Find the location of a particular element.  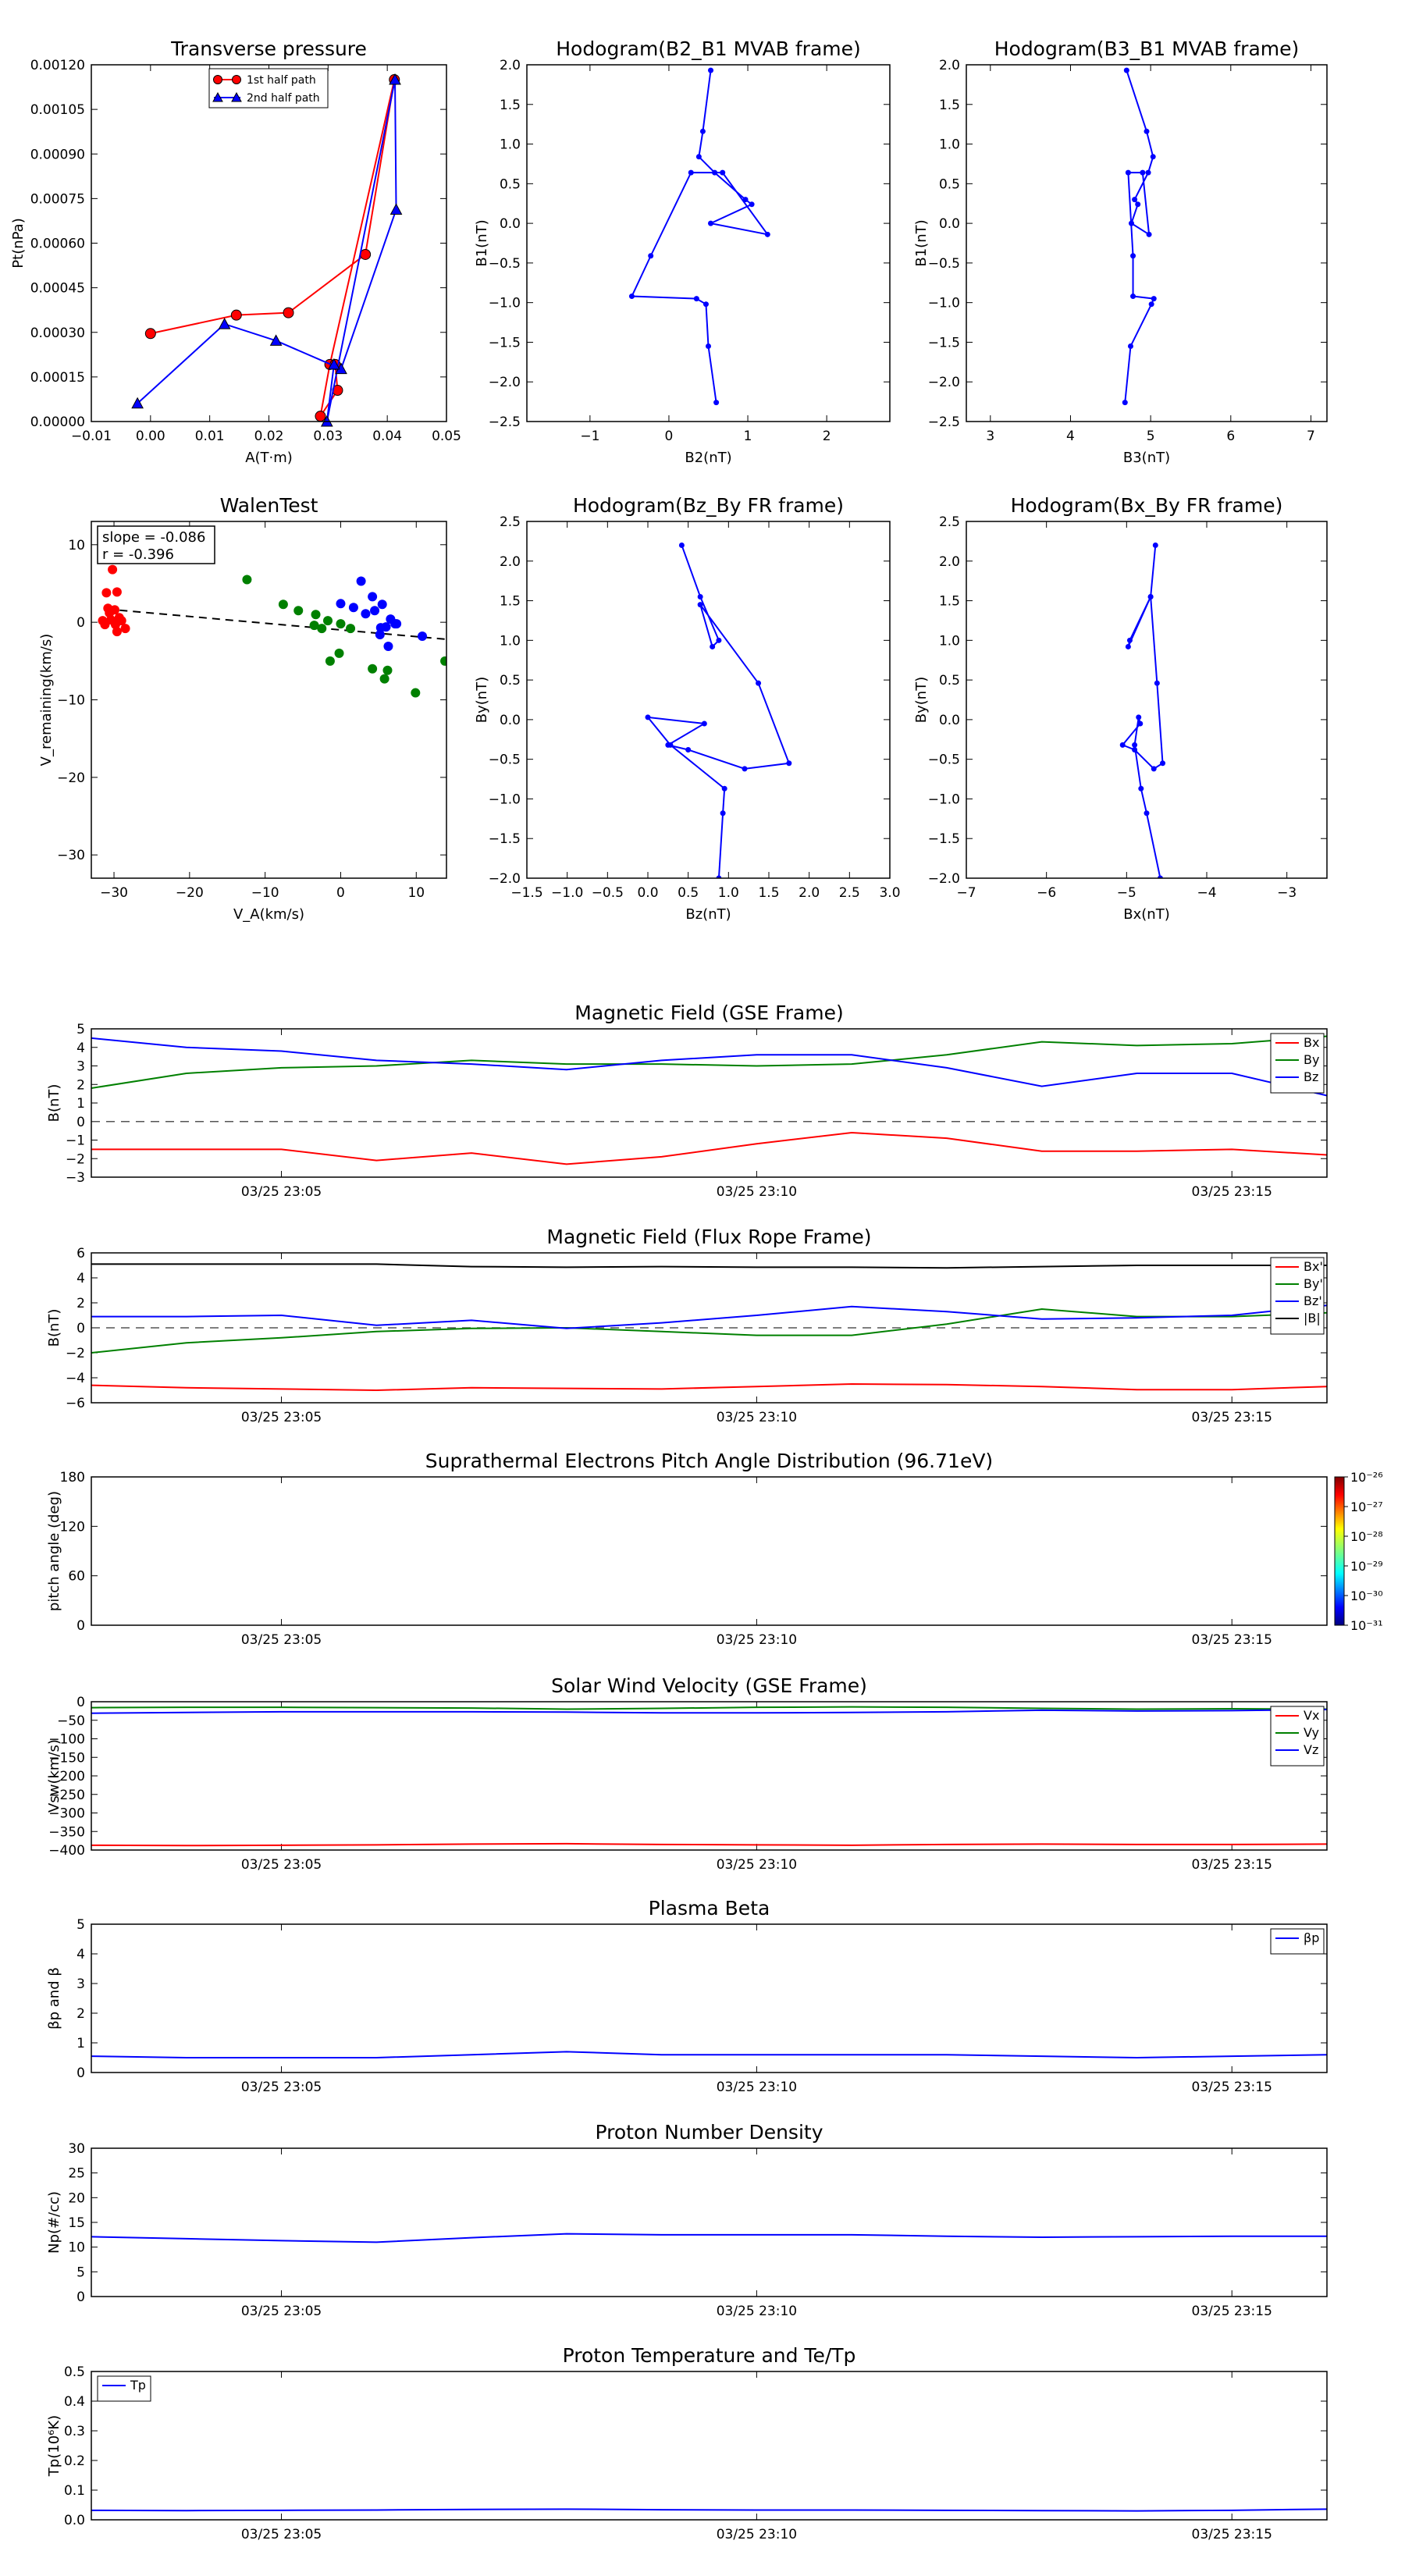

beta-ytick-label: 0 is located at coordinates (81, 2073).